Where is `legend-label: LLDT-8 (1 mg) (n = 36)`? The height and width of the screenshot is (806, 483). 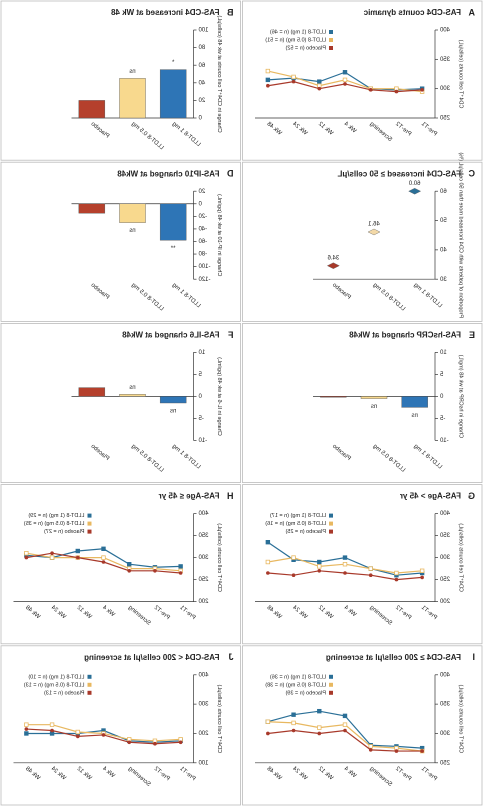 legend-label: LLDT-8 (1 mg) (n = 36) is located at coordinates (298, 677).